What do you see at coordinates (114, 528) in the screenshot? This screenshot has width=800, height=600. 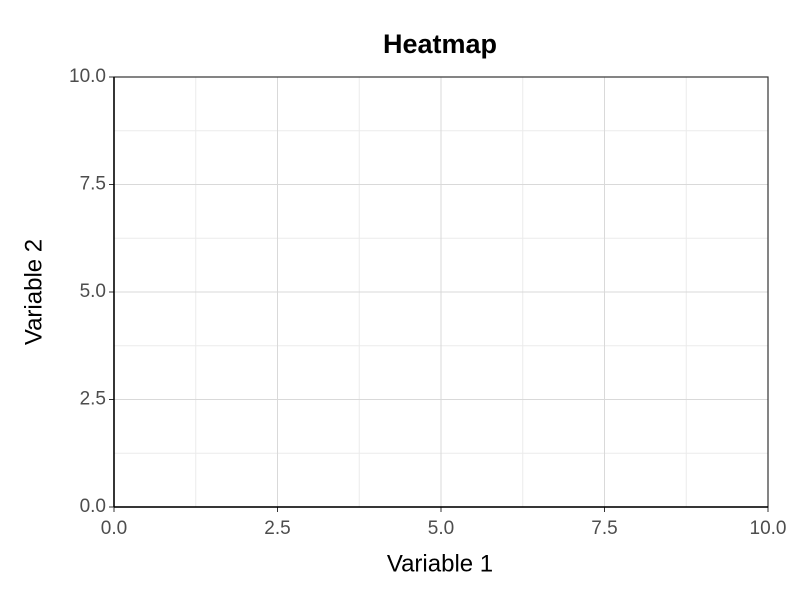 I see `x-tick-label: 0.0` at bounding box center [114, 528].